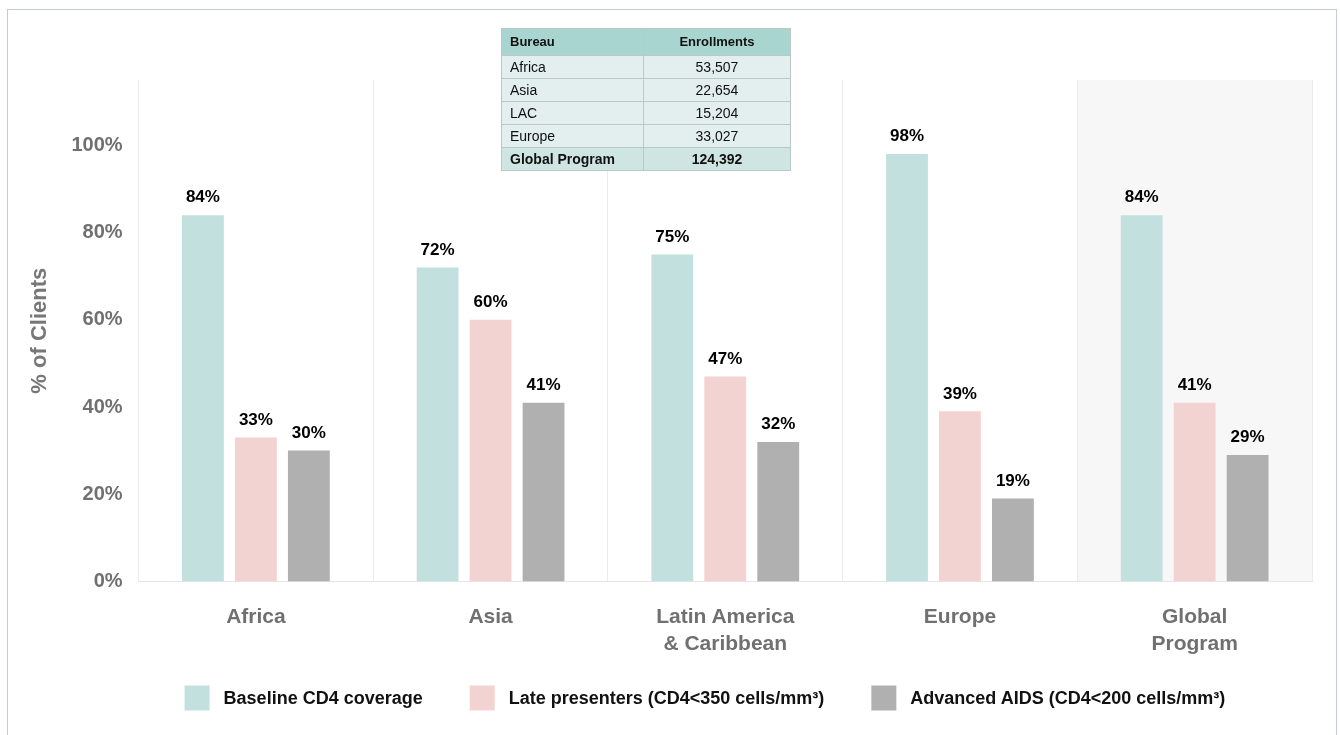  What do you see at coordinates (672, 236) in the screenshot?
I see `data-label: 75%` at bounding box center [672, 236].